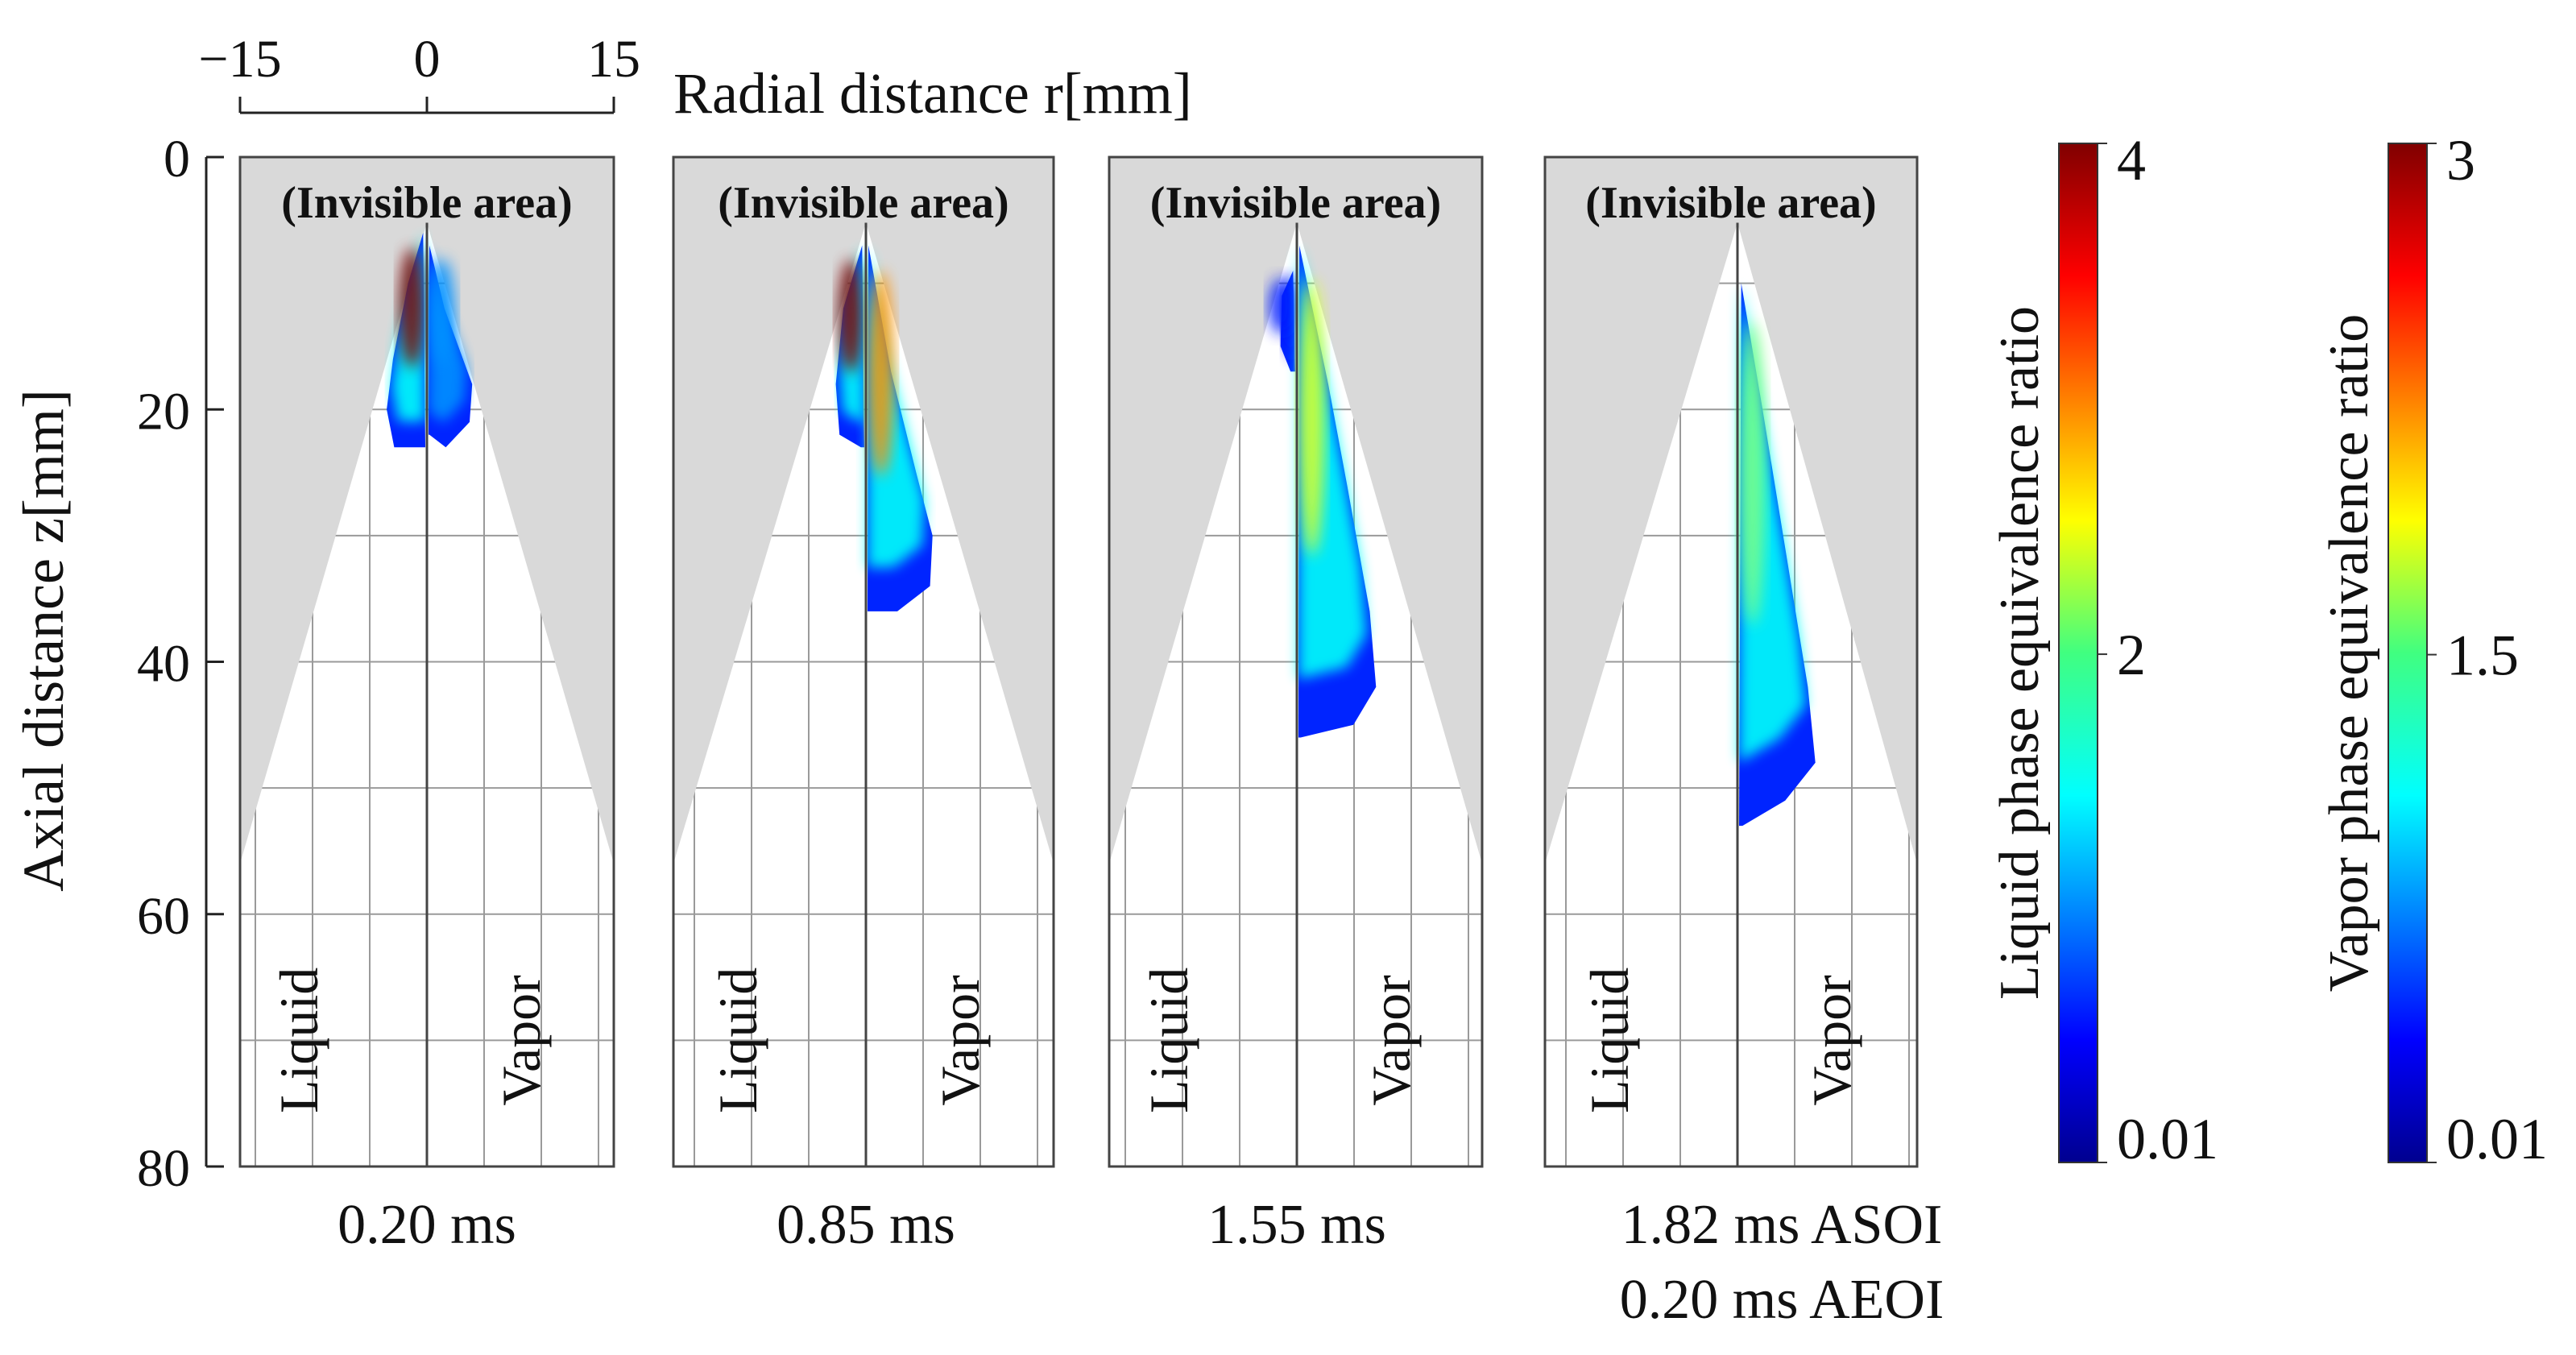  I want to click on y-tick-label: 60, so click(163, 916).